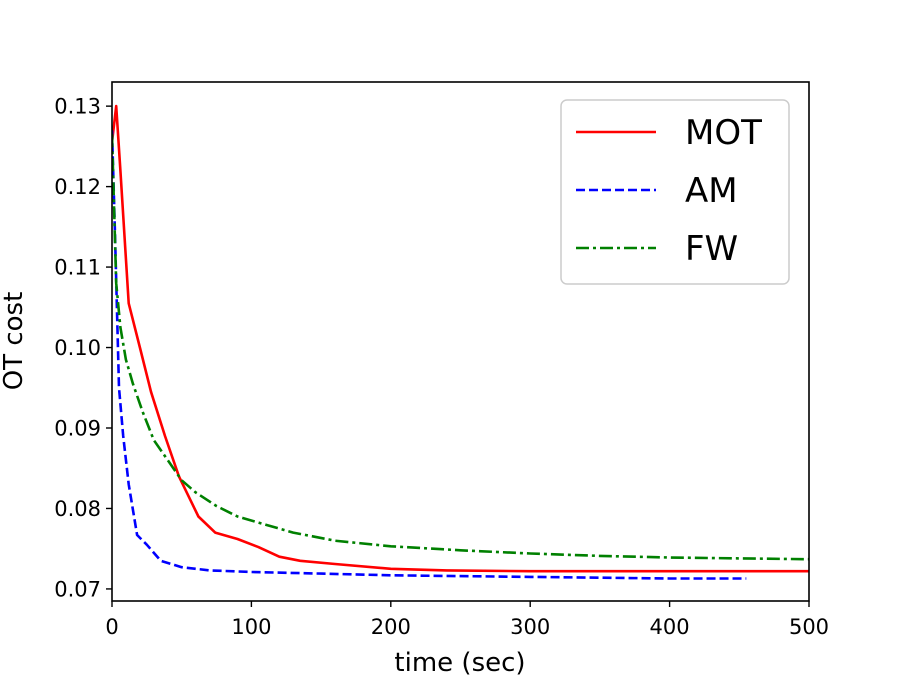 This screenshot has height=675, width=899. I want to click on y-axis-label: OT cost, so click(14, 341).